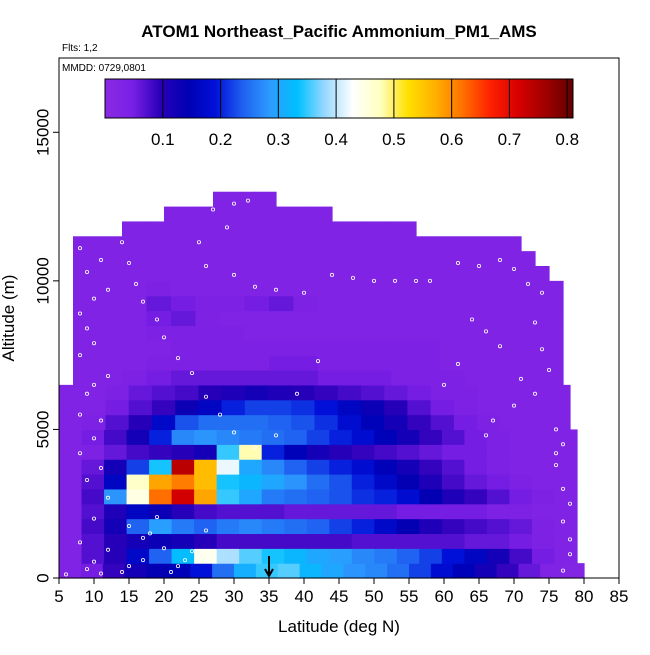  What do you see at coordinates (163, 139) in the screenshot?
I see `colorbar-tick-label: 0.1` at bounding box center [163, 139].